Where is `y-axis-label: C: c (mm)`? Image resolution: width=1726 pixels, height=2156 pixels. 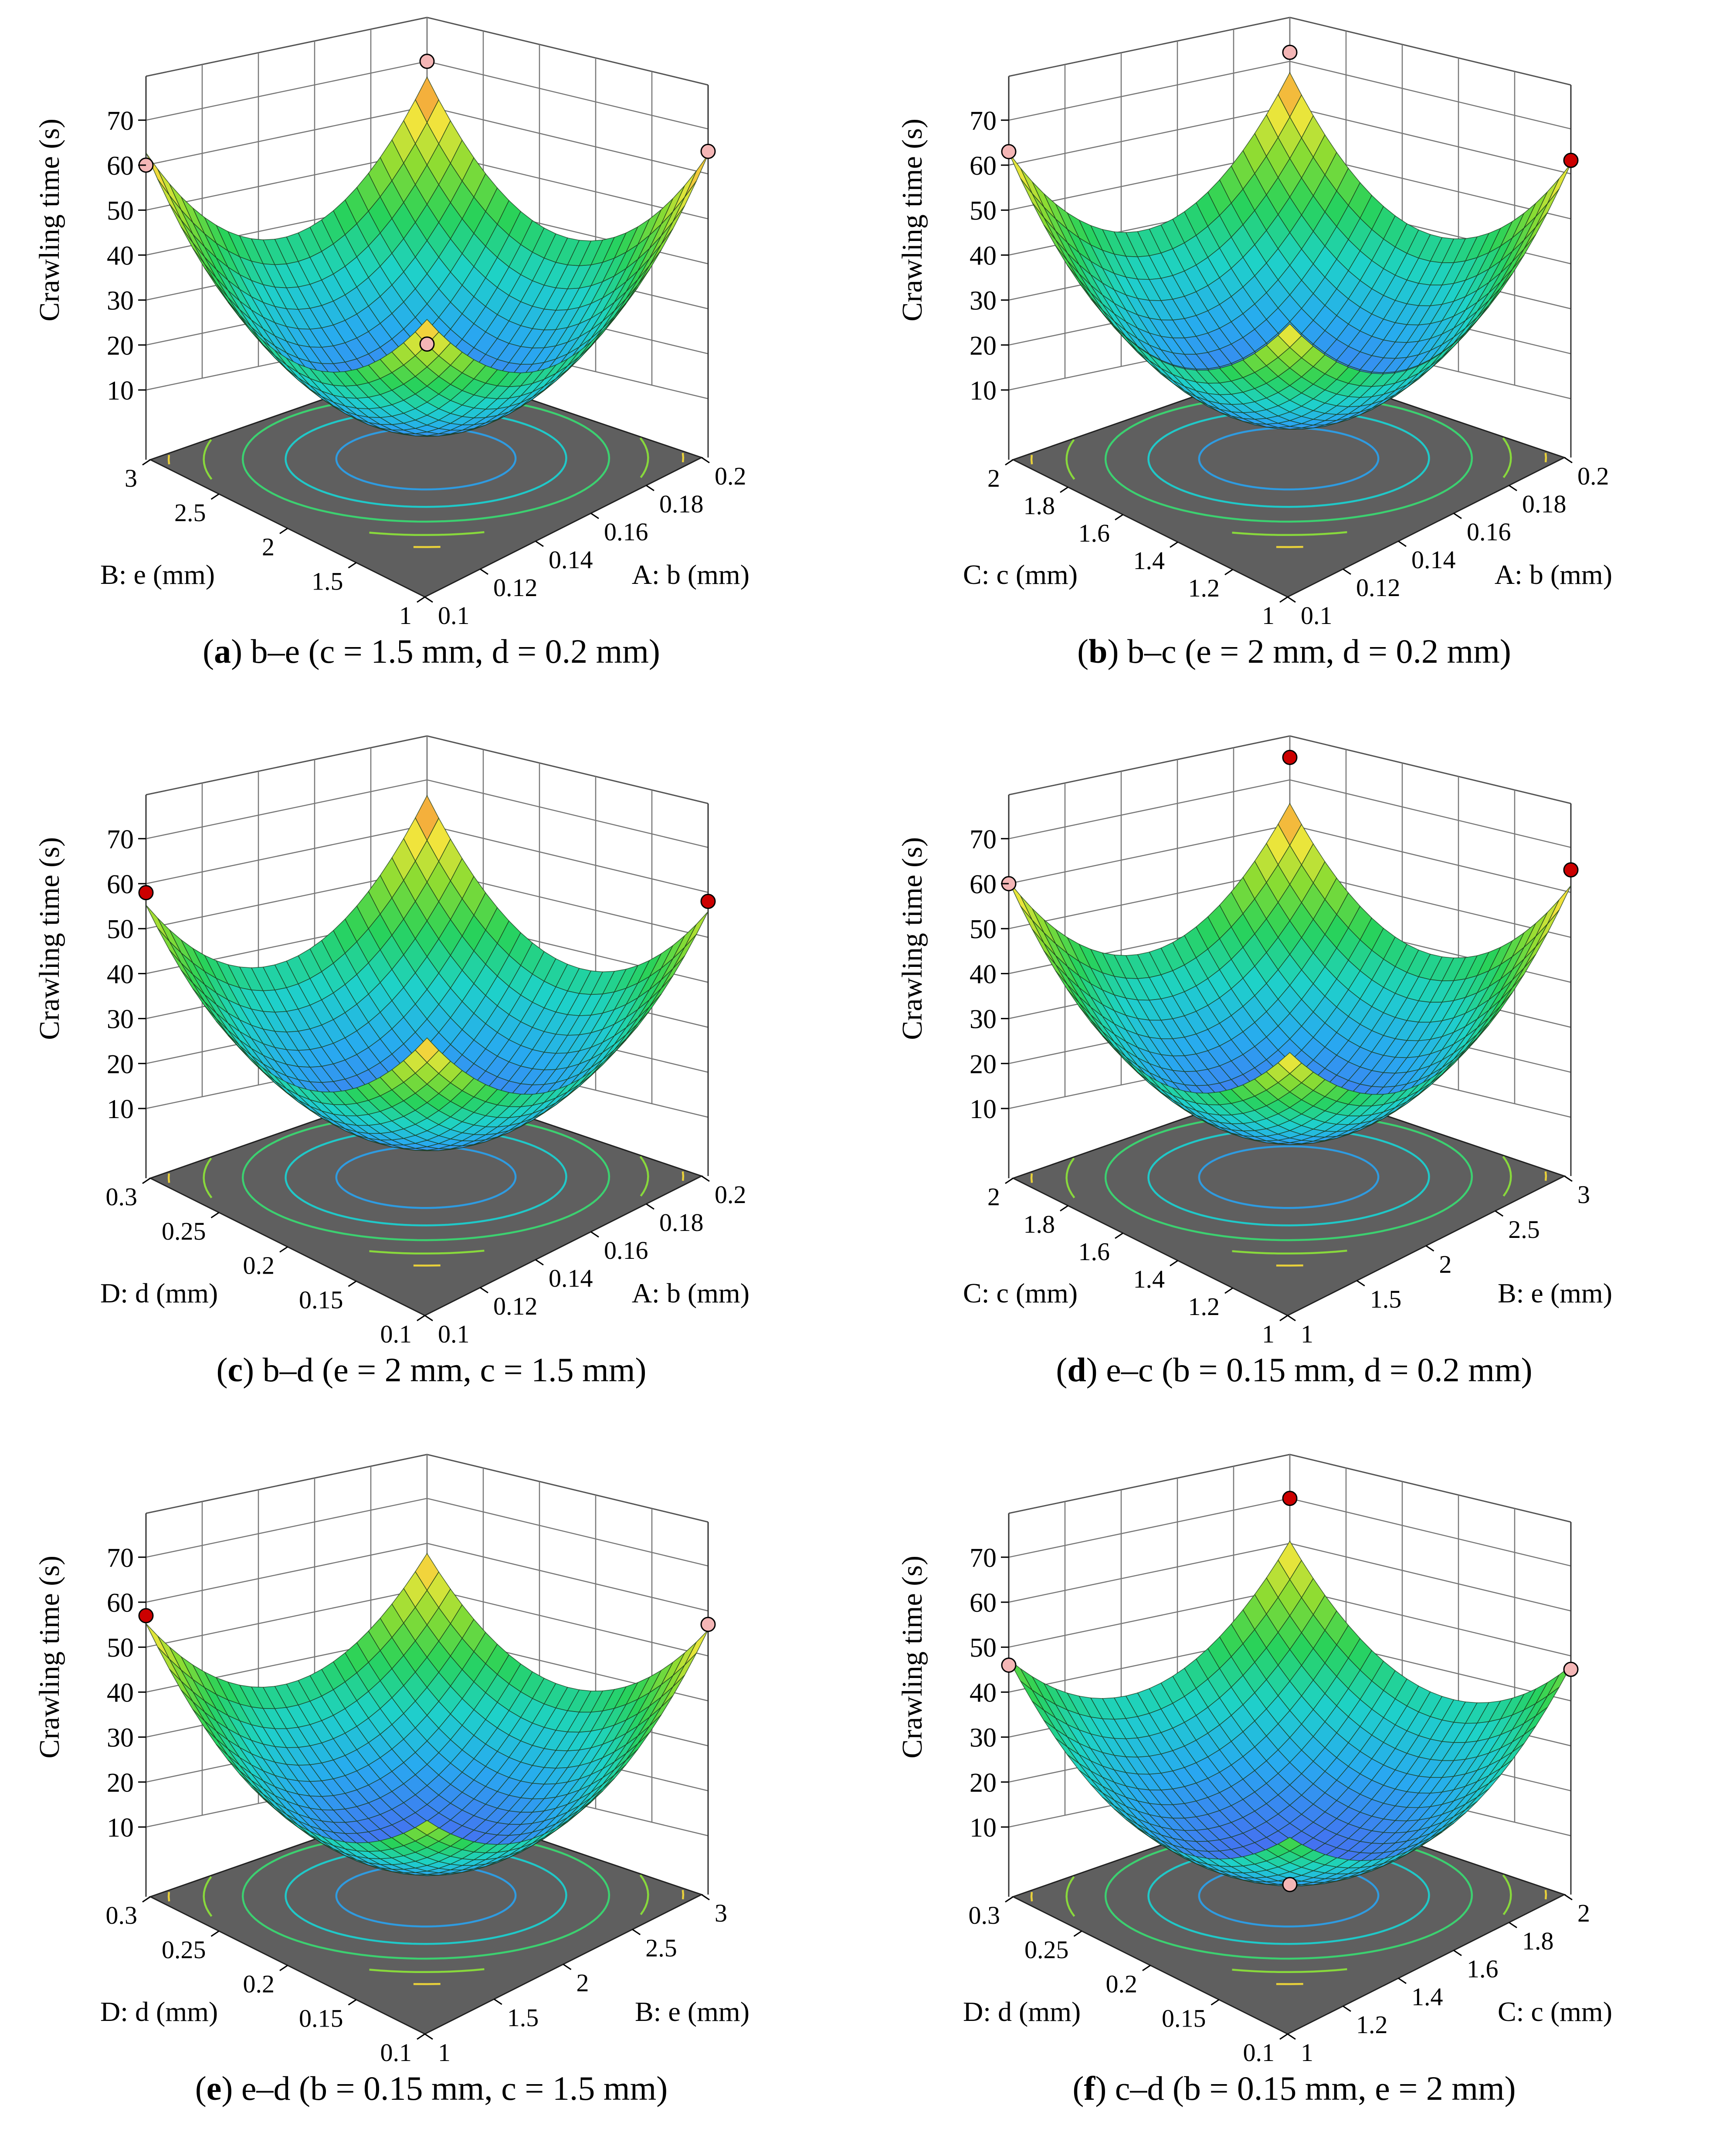 y-axis-label: C: c (mm) is located at coordinates (1020, 574).